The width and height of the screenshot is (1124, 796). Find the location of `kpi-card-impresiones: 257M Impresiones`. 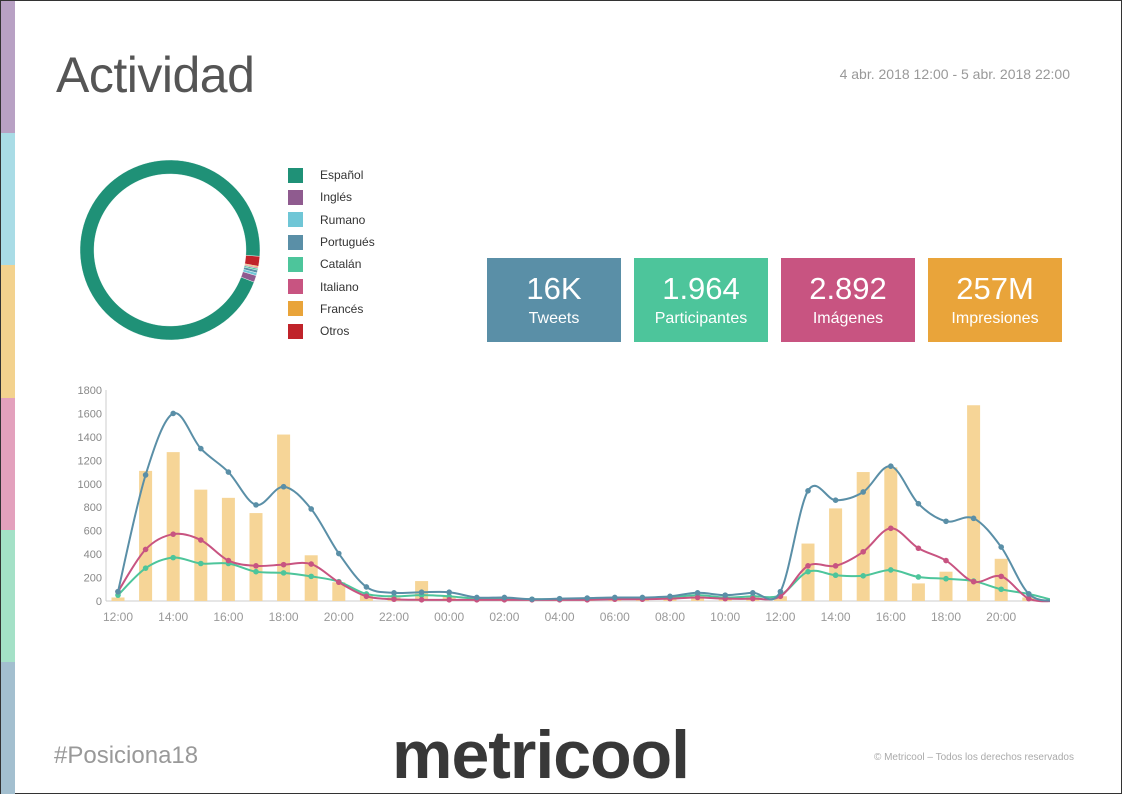

kpi-card-impresiones: 257M Impresiones is located at coordinates (995, 300).